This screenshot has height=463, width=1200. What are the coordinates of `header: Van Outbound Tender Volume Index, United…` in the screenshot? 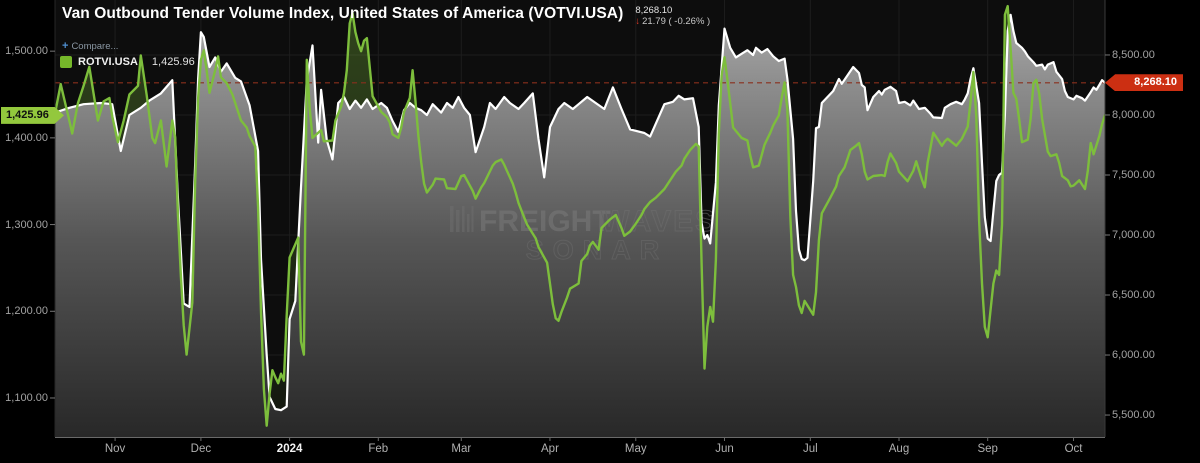 It's located at (386, 16).